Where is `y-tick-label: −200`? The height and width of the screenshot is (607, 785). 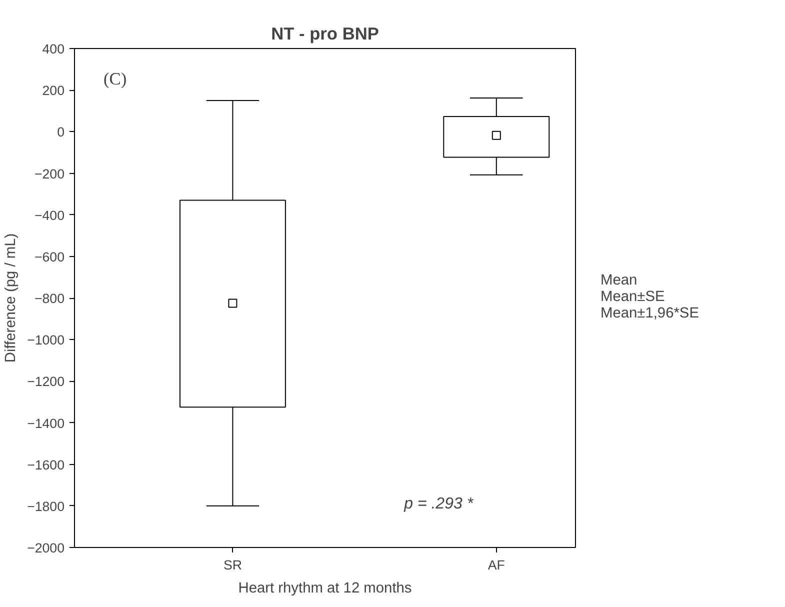 y-tick-label: −200 is located at coordinates (49, 174).